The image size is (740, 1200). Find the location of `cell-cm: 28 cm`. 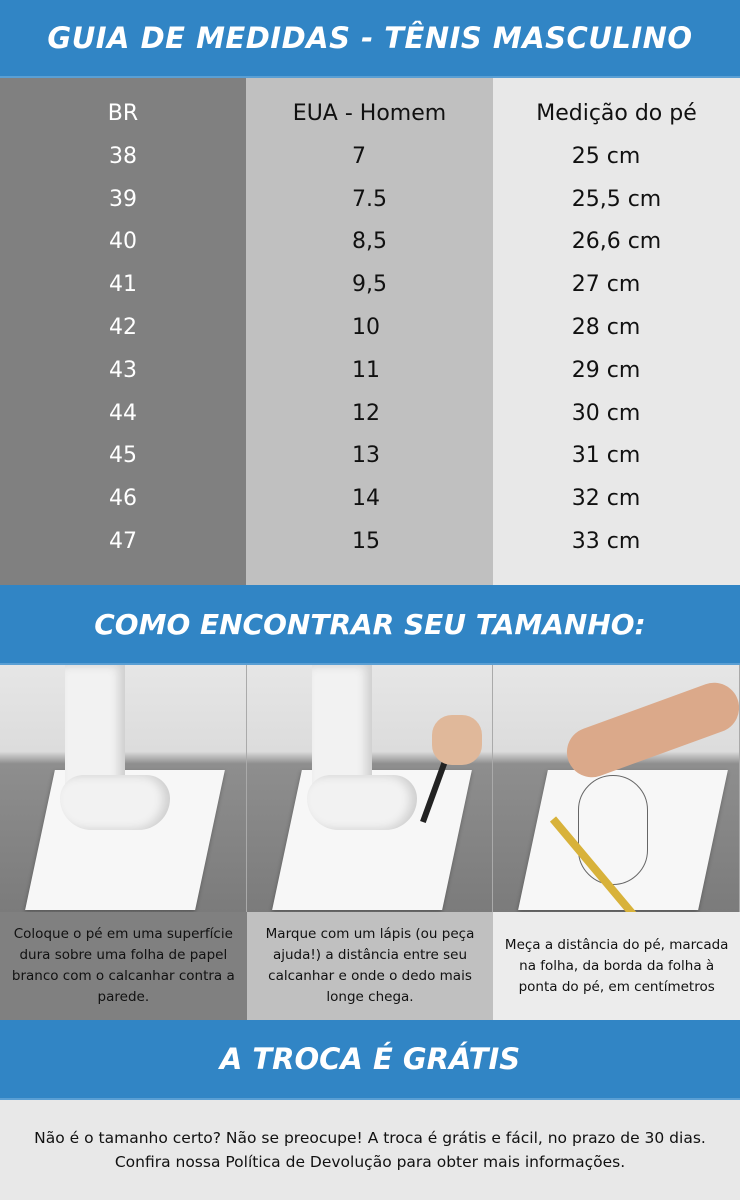

cell-cm: 28 cm is located at coordinates (606, 327).